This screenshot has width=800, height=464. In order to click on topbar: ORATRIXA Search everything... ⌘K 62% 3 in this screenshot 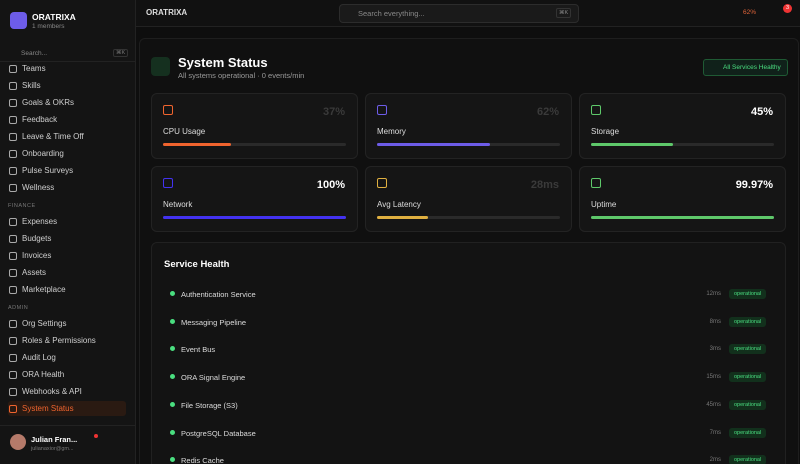, I will do `click(468, 13)`.